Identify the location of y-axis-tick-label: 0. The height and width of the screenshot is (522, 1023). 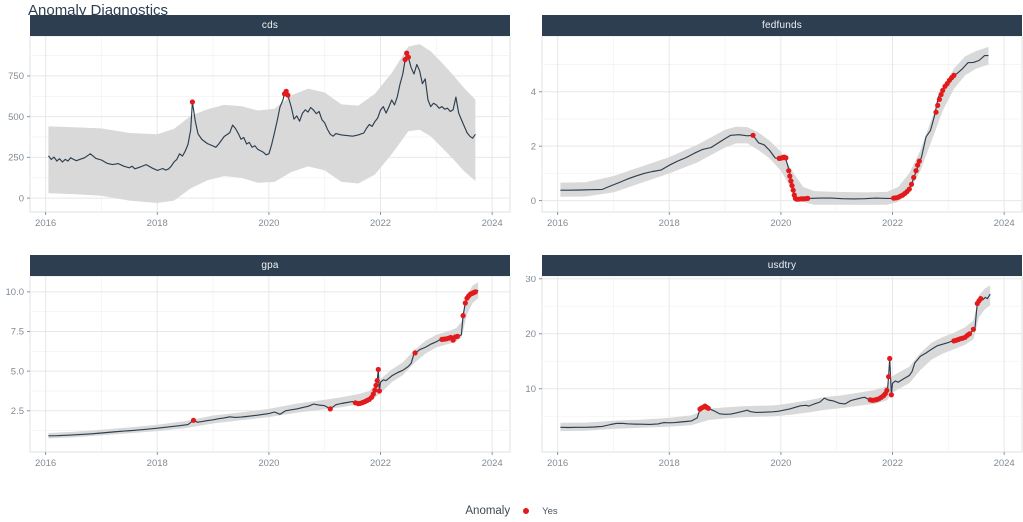
(533, 201).